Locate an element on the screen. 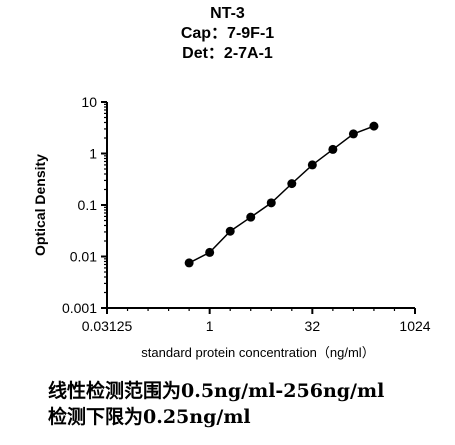 The image size is (455, 445). caption-detection-limit: 检测下限为0.25ng/ml is located at coordinates (149, 417).